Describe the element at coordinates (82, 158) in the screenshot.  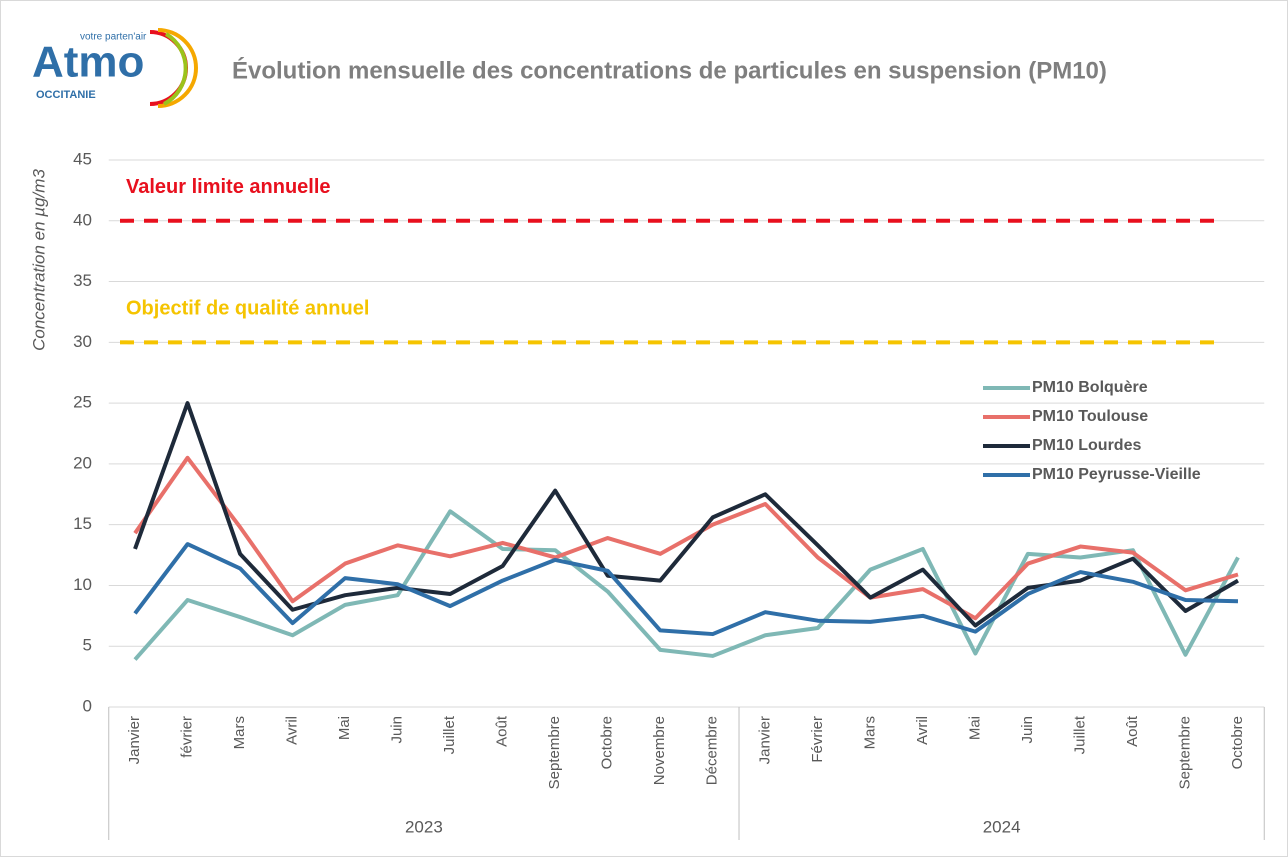
I see `y-tick-label: 45` at that location.